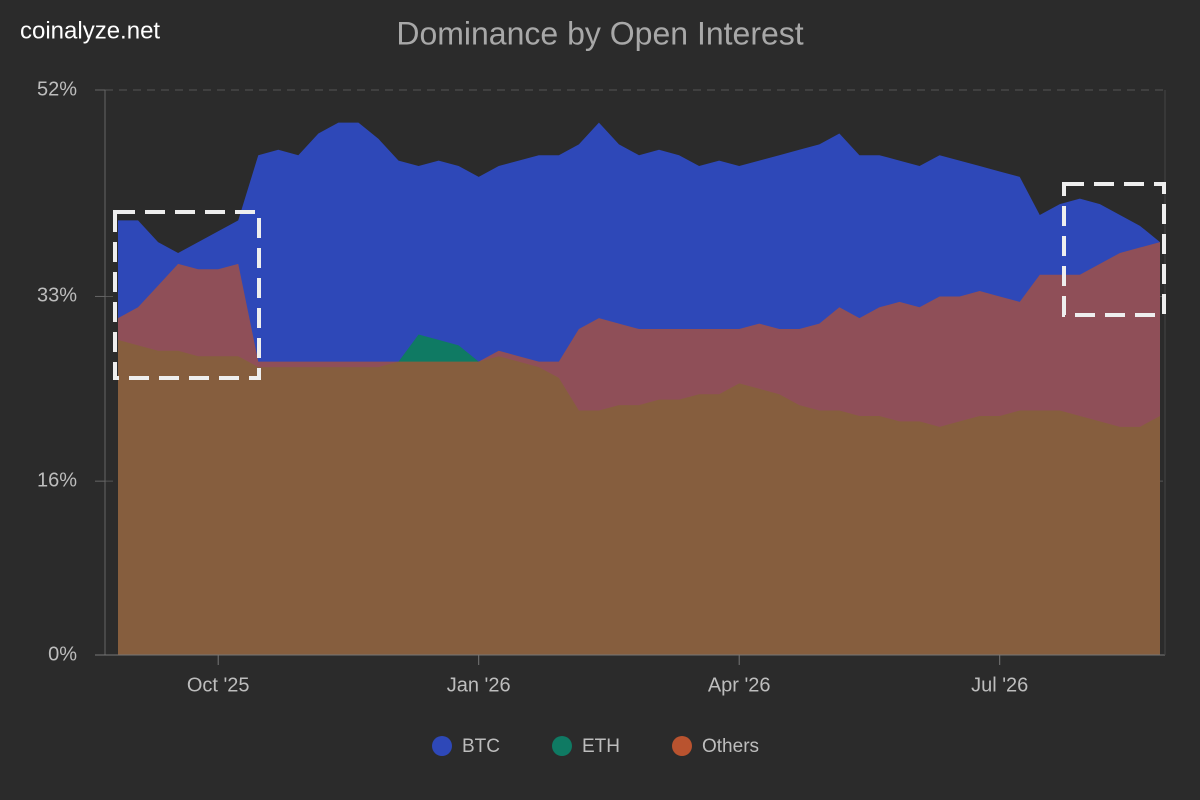 This screenshot has height=800, width=1200. I want to click on legend-item: Others, so click(715, 746).